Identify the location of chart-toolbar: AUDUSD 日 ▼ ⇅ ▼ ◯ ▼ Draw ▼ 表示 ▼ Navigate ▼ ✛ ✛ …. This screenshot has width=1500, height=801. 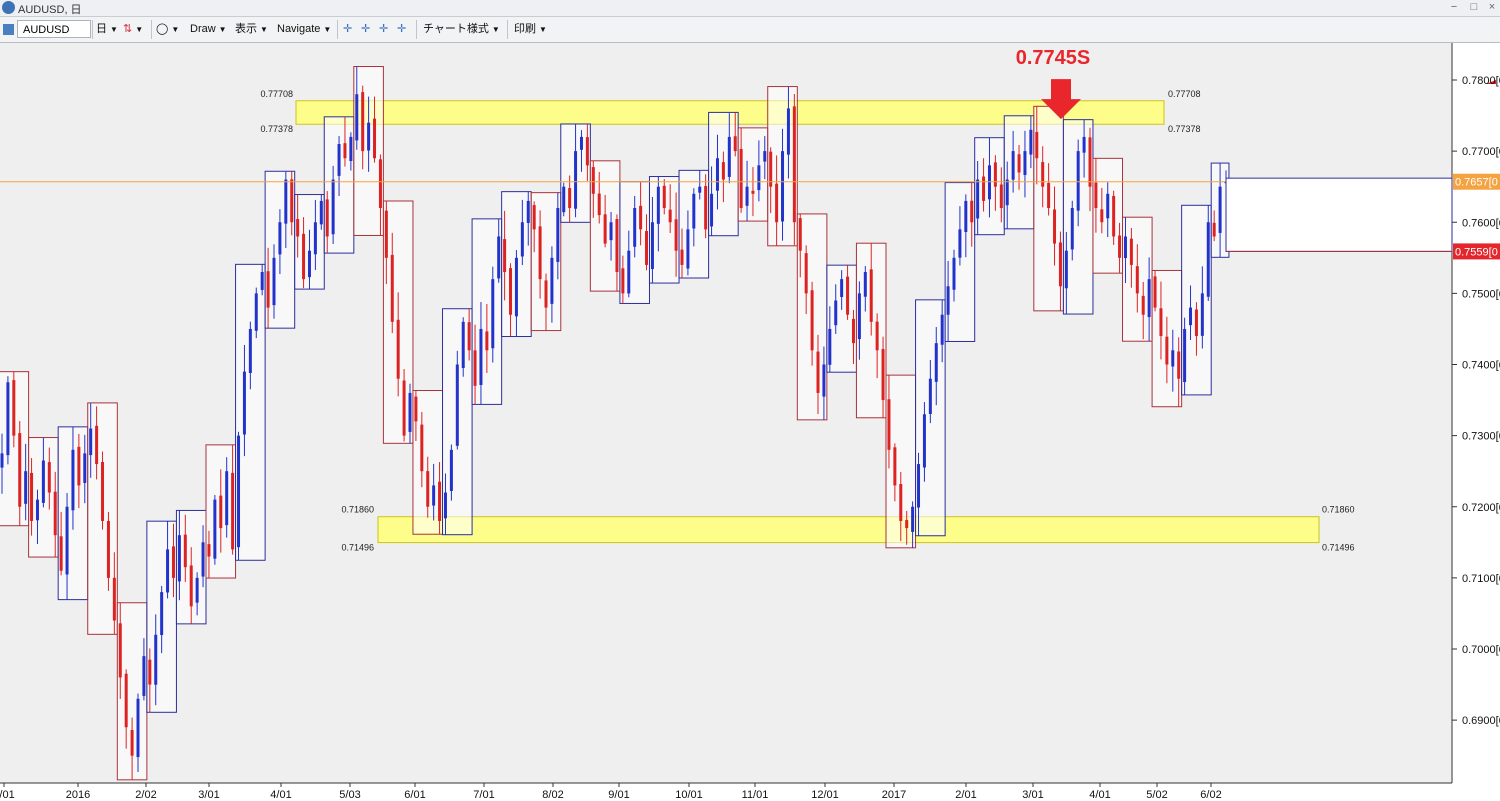
(750, 30).